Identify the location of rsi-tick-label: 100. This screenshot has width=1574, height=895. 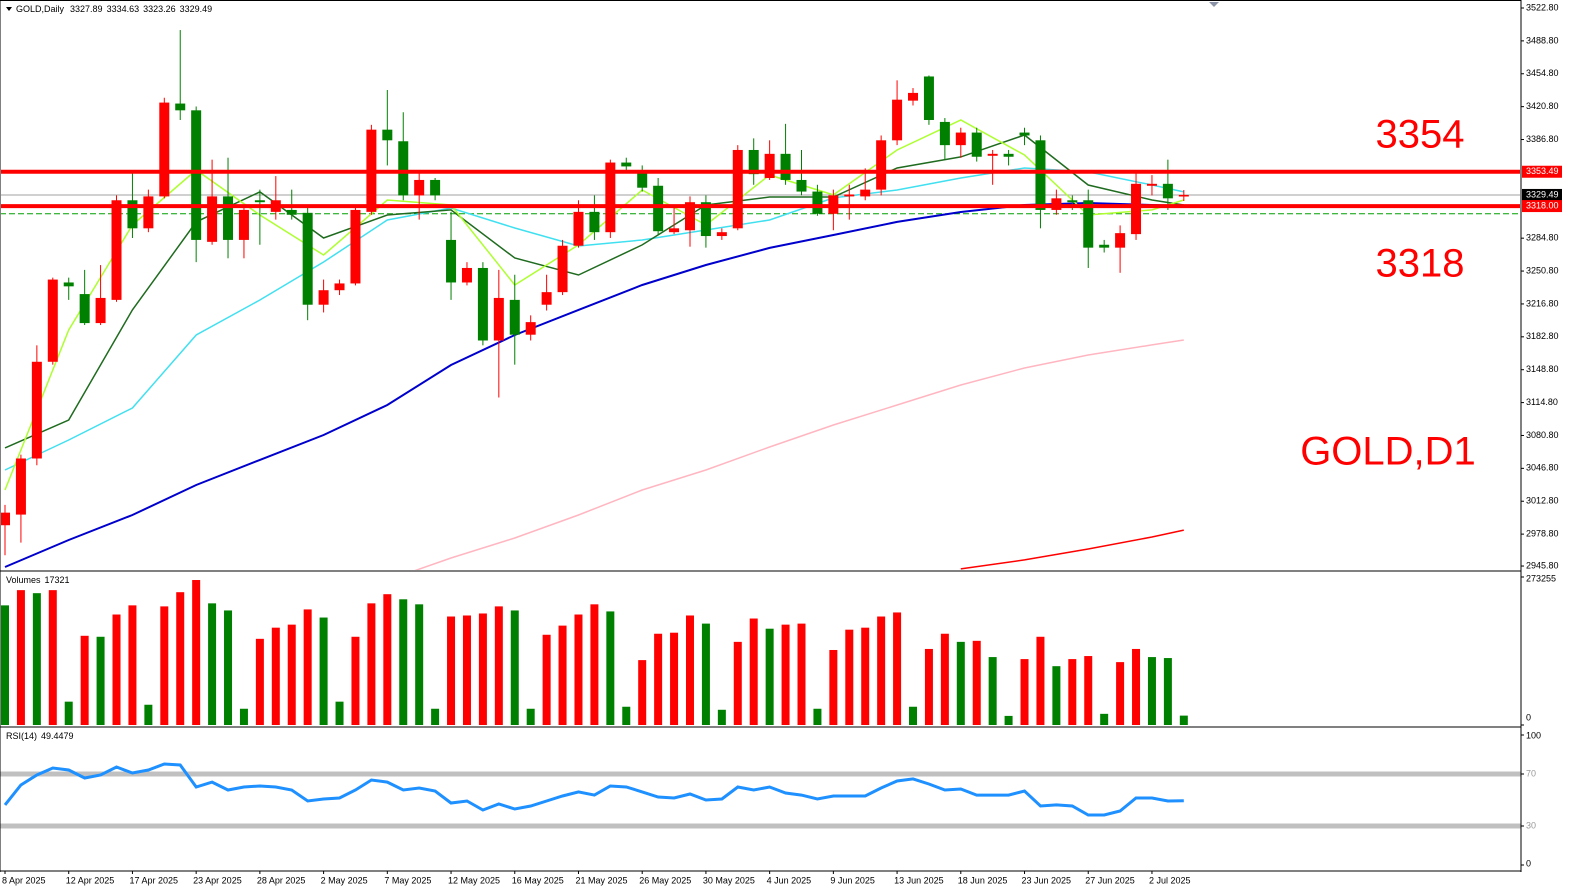
(1533, 735).